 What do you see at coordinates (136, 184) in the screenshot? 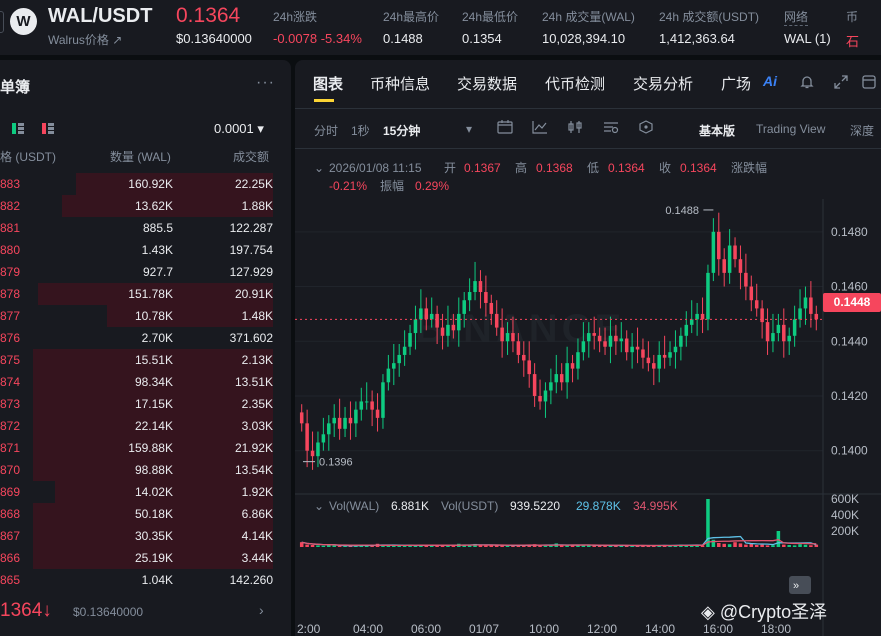
I see `ask-row: 883 160.92K 22.25K` at bounding box center [136, 184].